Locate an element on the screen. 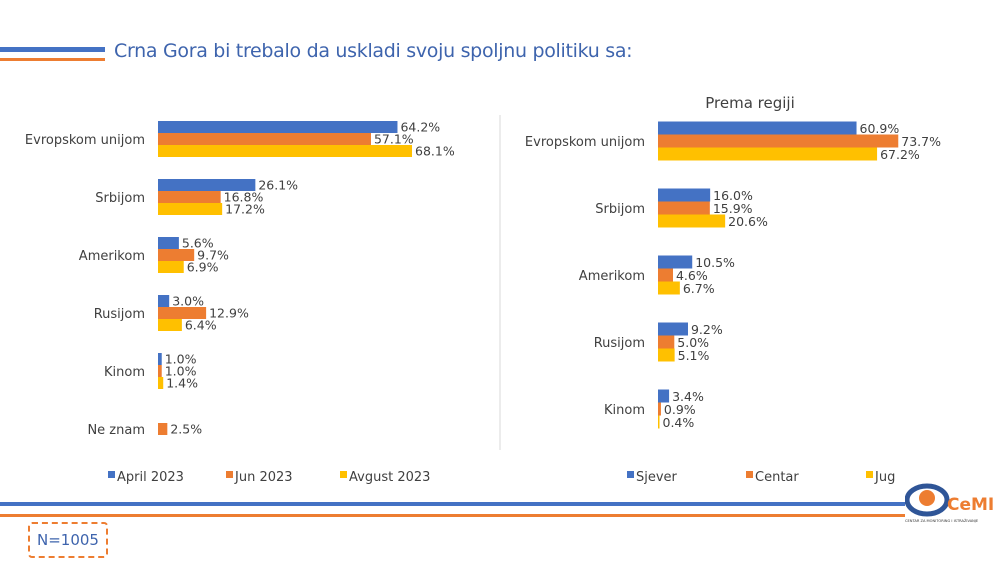 The width and height of the screenshot is (1000, 562). svg-text: CeMI is located at coordinates (970, 505).